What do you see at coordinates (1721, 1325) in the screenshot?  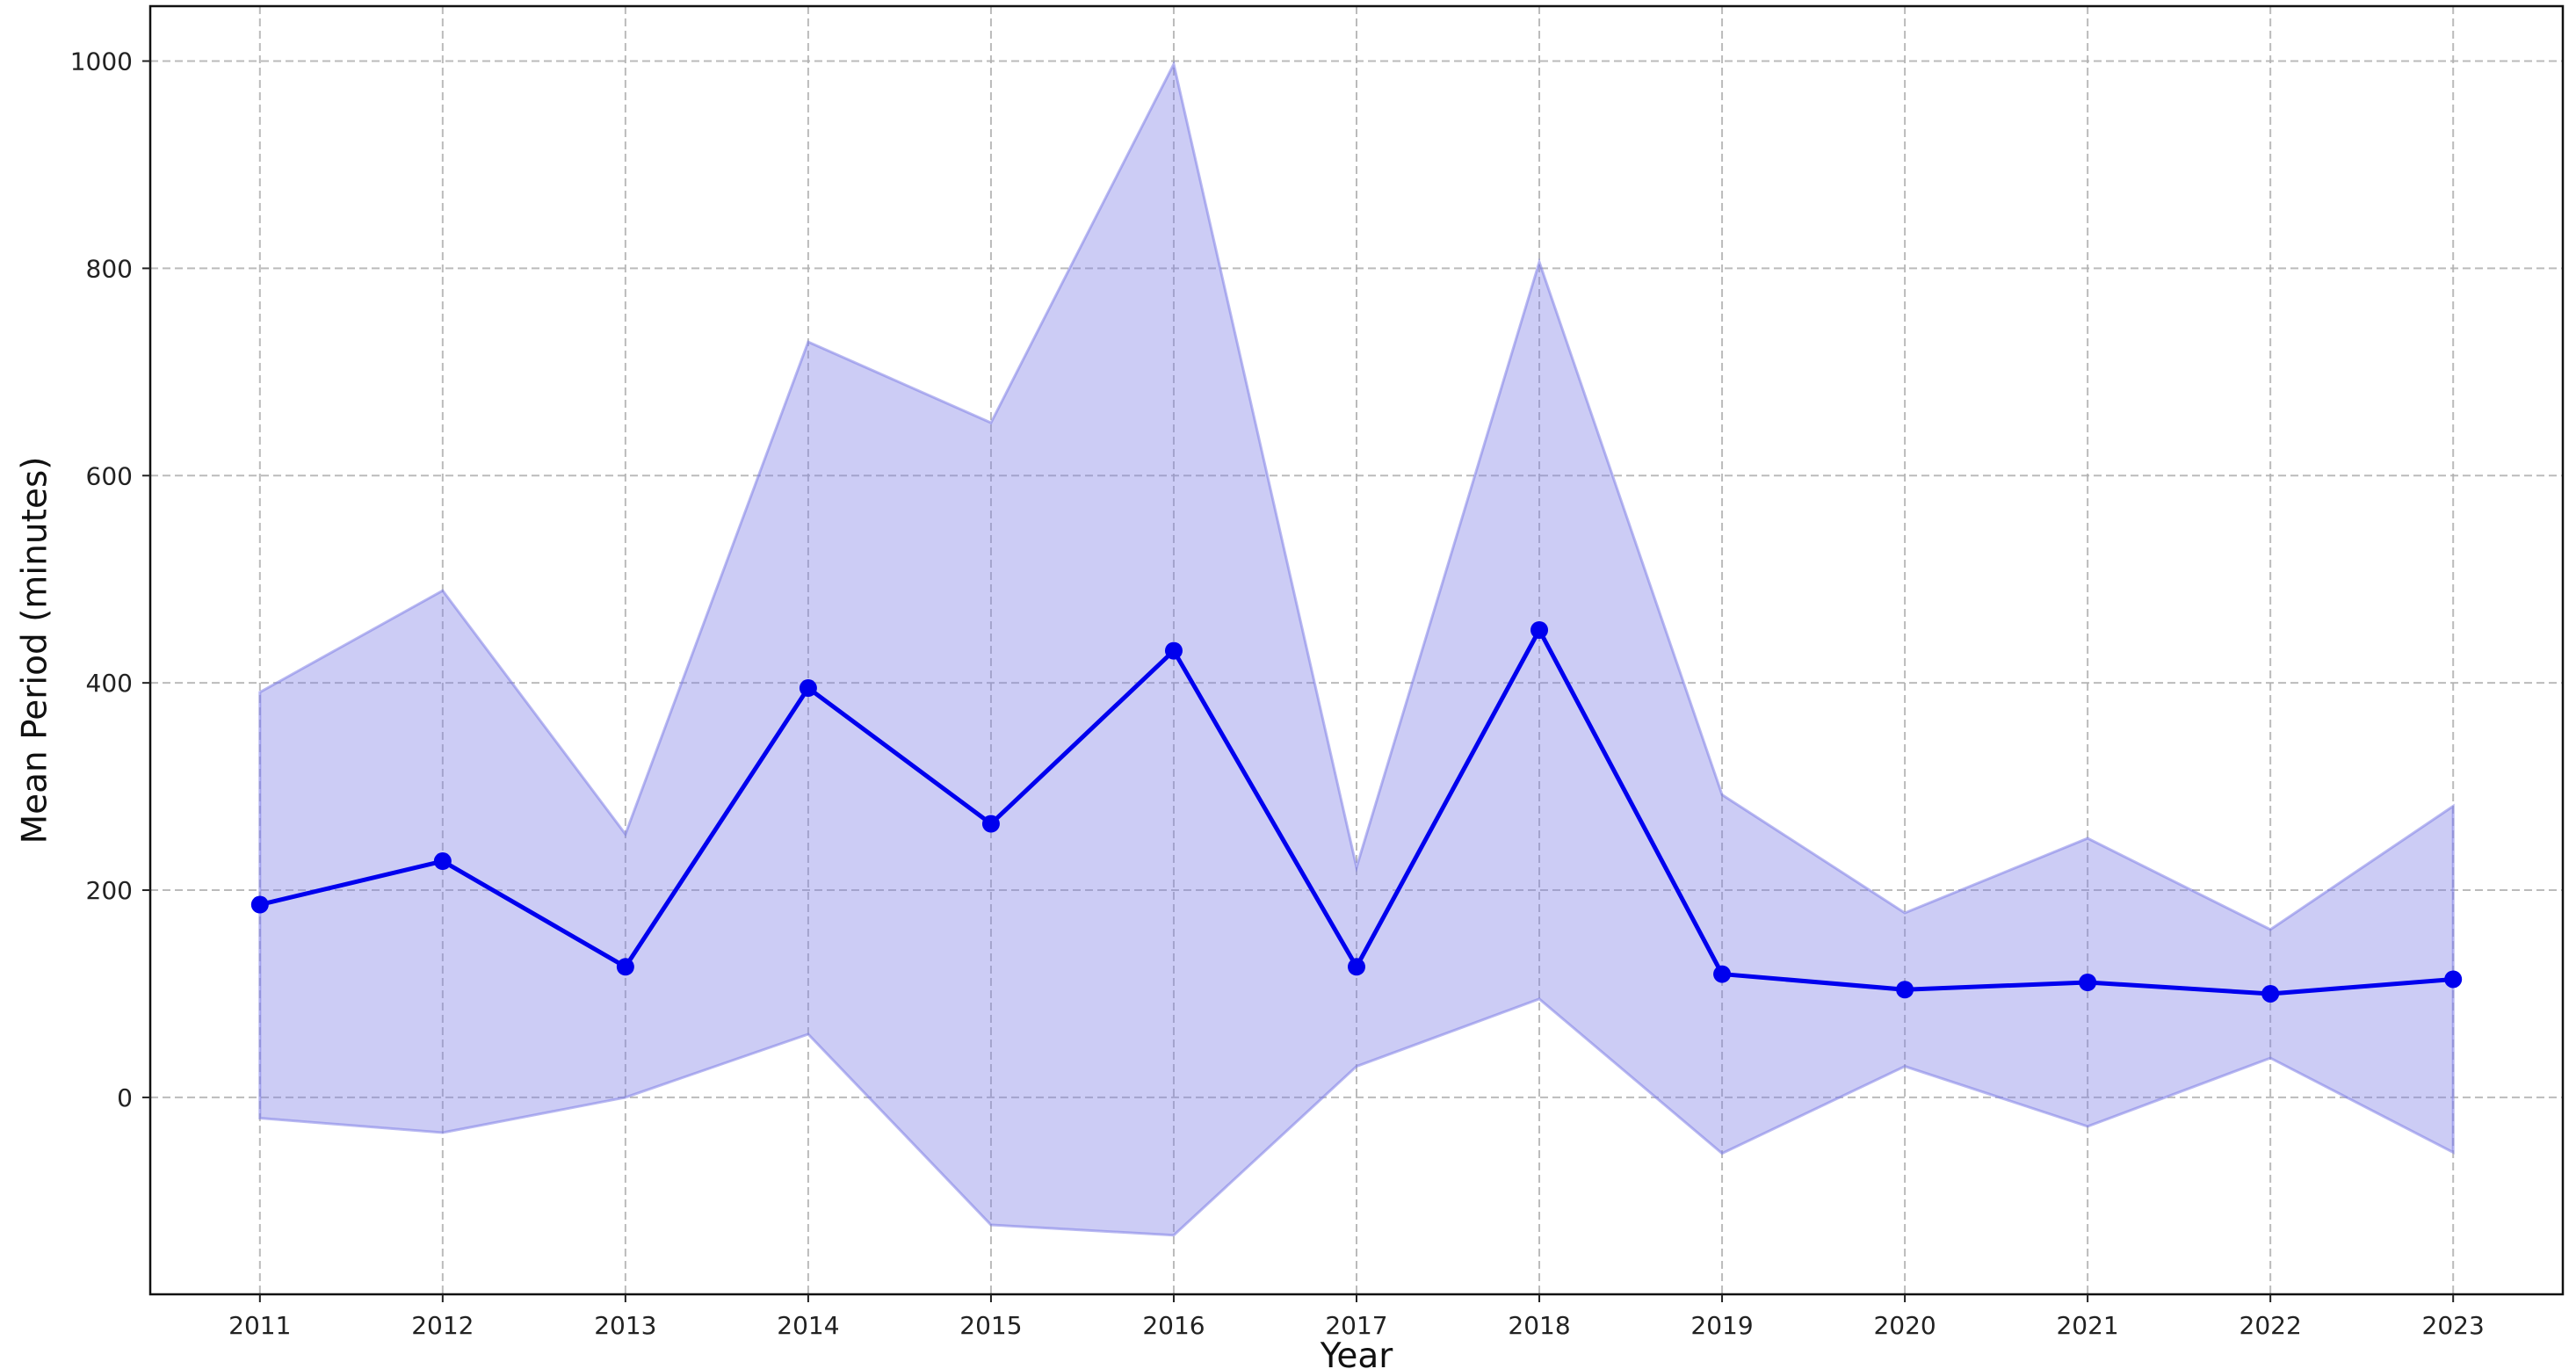 I see `x-tick-label: 2019` at bounding box center [1721, 1325].